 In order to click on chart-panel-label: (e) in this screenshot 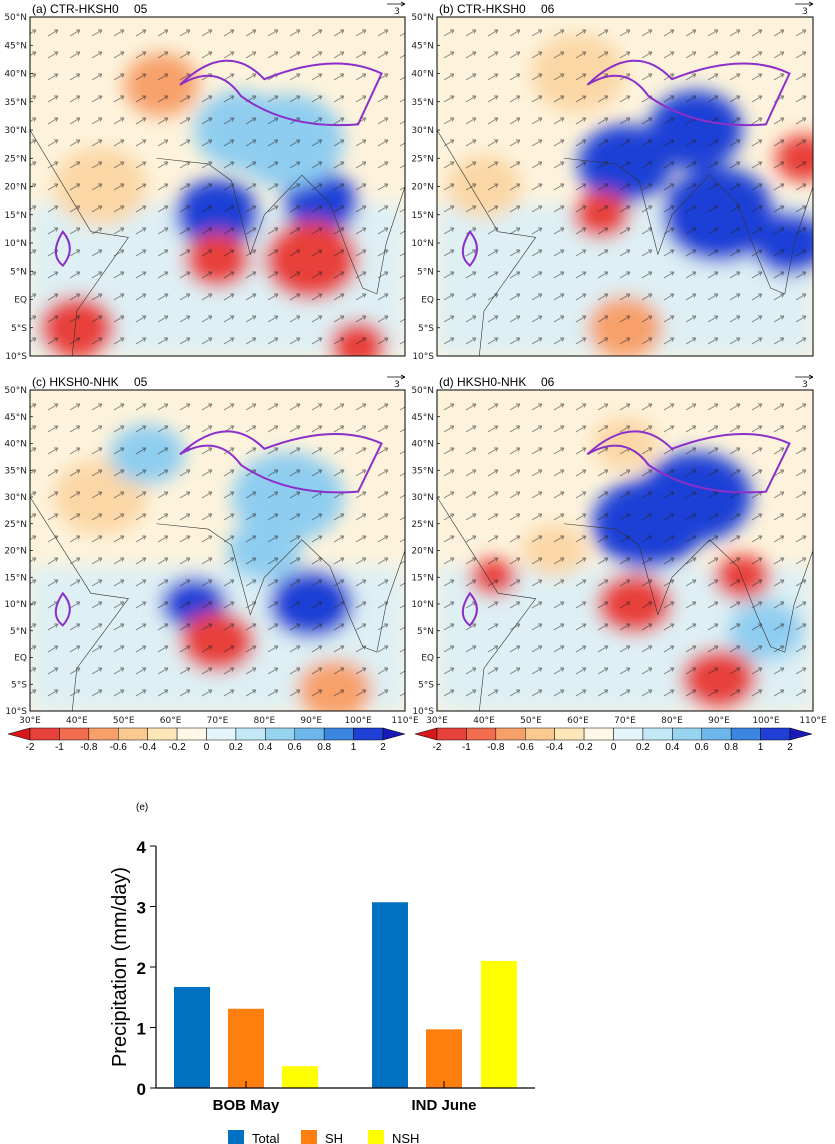, I will do `click(142, 807)`.